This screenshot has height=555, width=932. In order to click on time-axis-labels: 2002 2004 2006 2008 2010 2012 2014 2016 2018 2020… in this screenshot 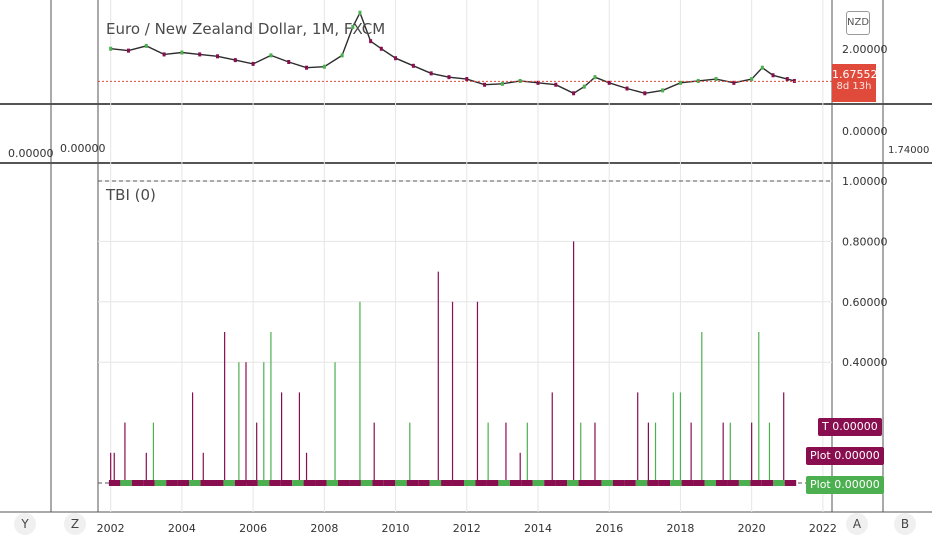, I will do `click(467, 528)`.